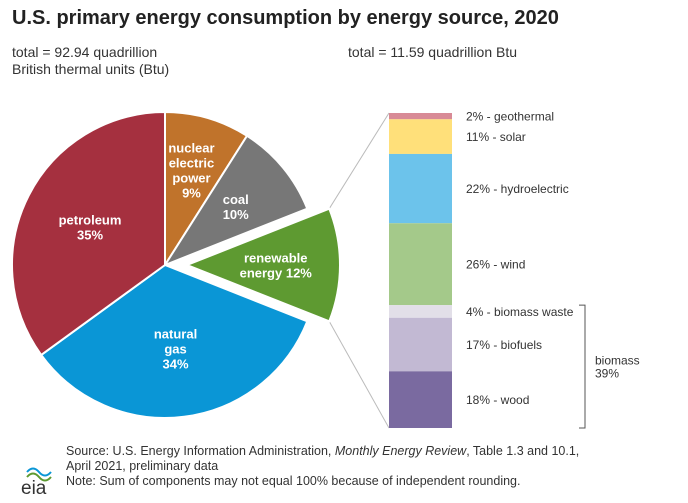 This screenshot has height=503, width=688. What do you see at coordinates (607, 374) in the screenshot?
I see `biomass-group-label: 39%` at bounding box center [607, 374].